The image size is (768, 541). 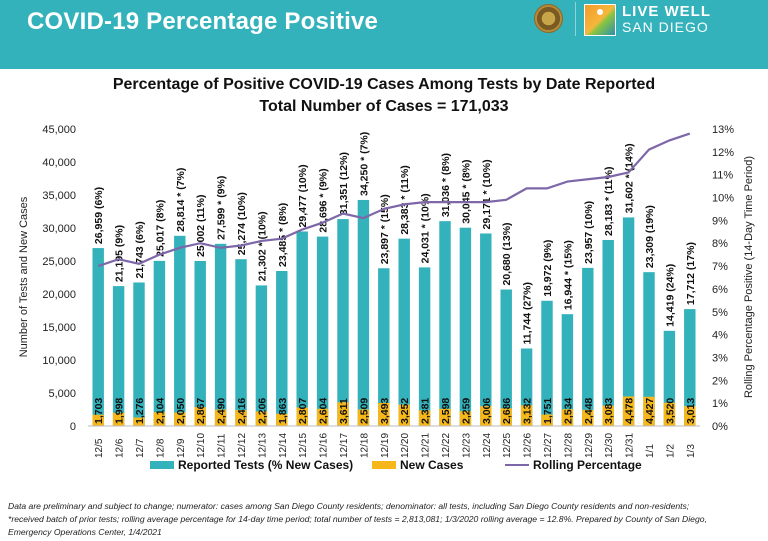 What do you see at coordinates (691, 451) in the screenshot?
I see `x-tick-label: 1/3` at bounding box center [691, 451].